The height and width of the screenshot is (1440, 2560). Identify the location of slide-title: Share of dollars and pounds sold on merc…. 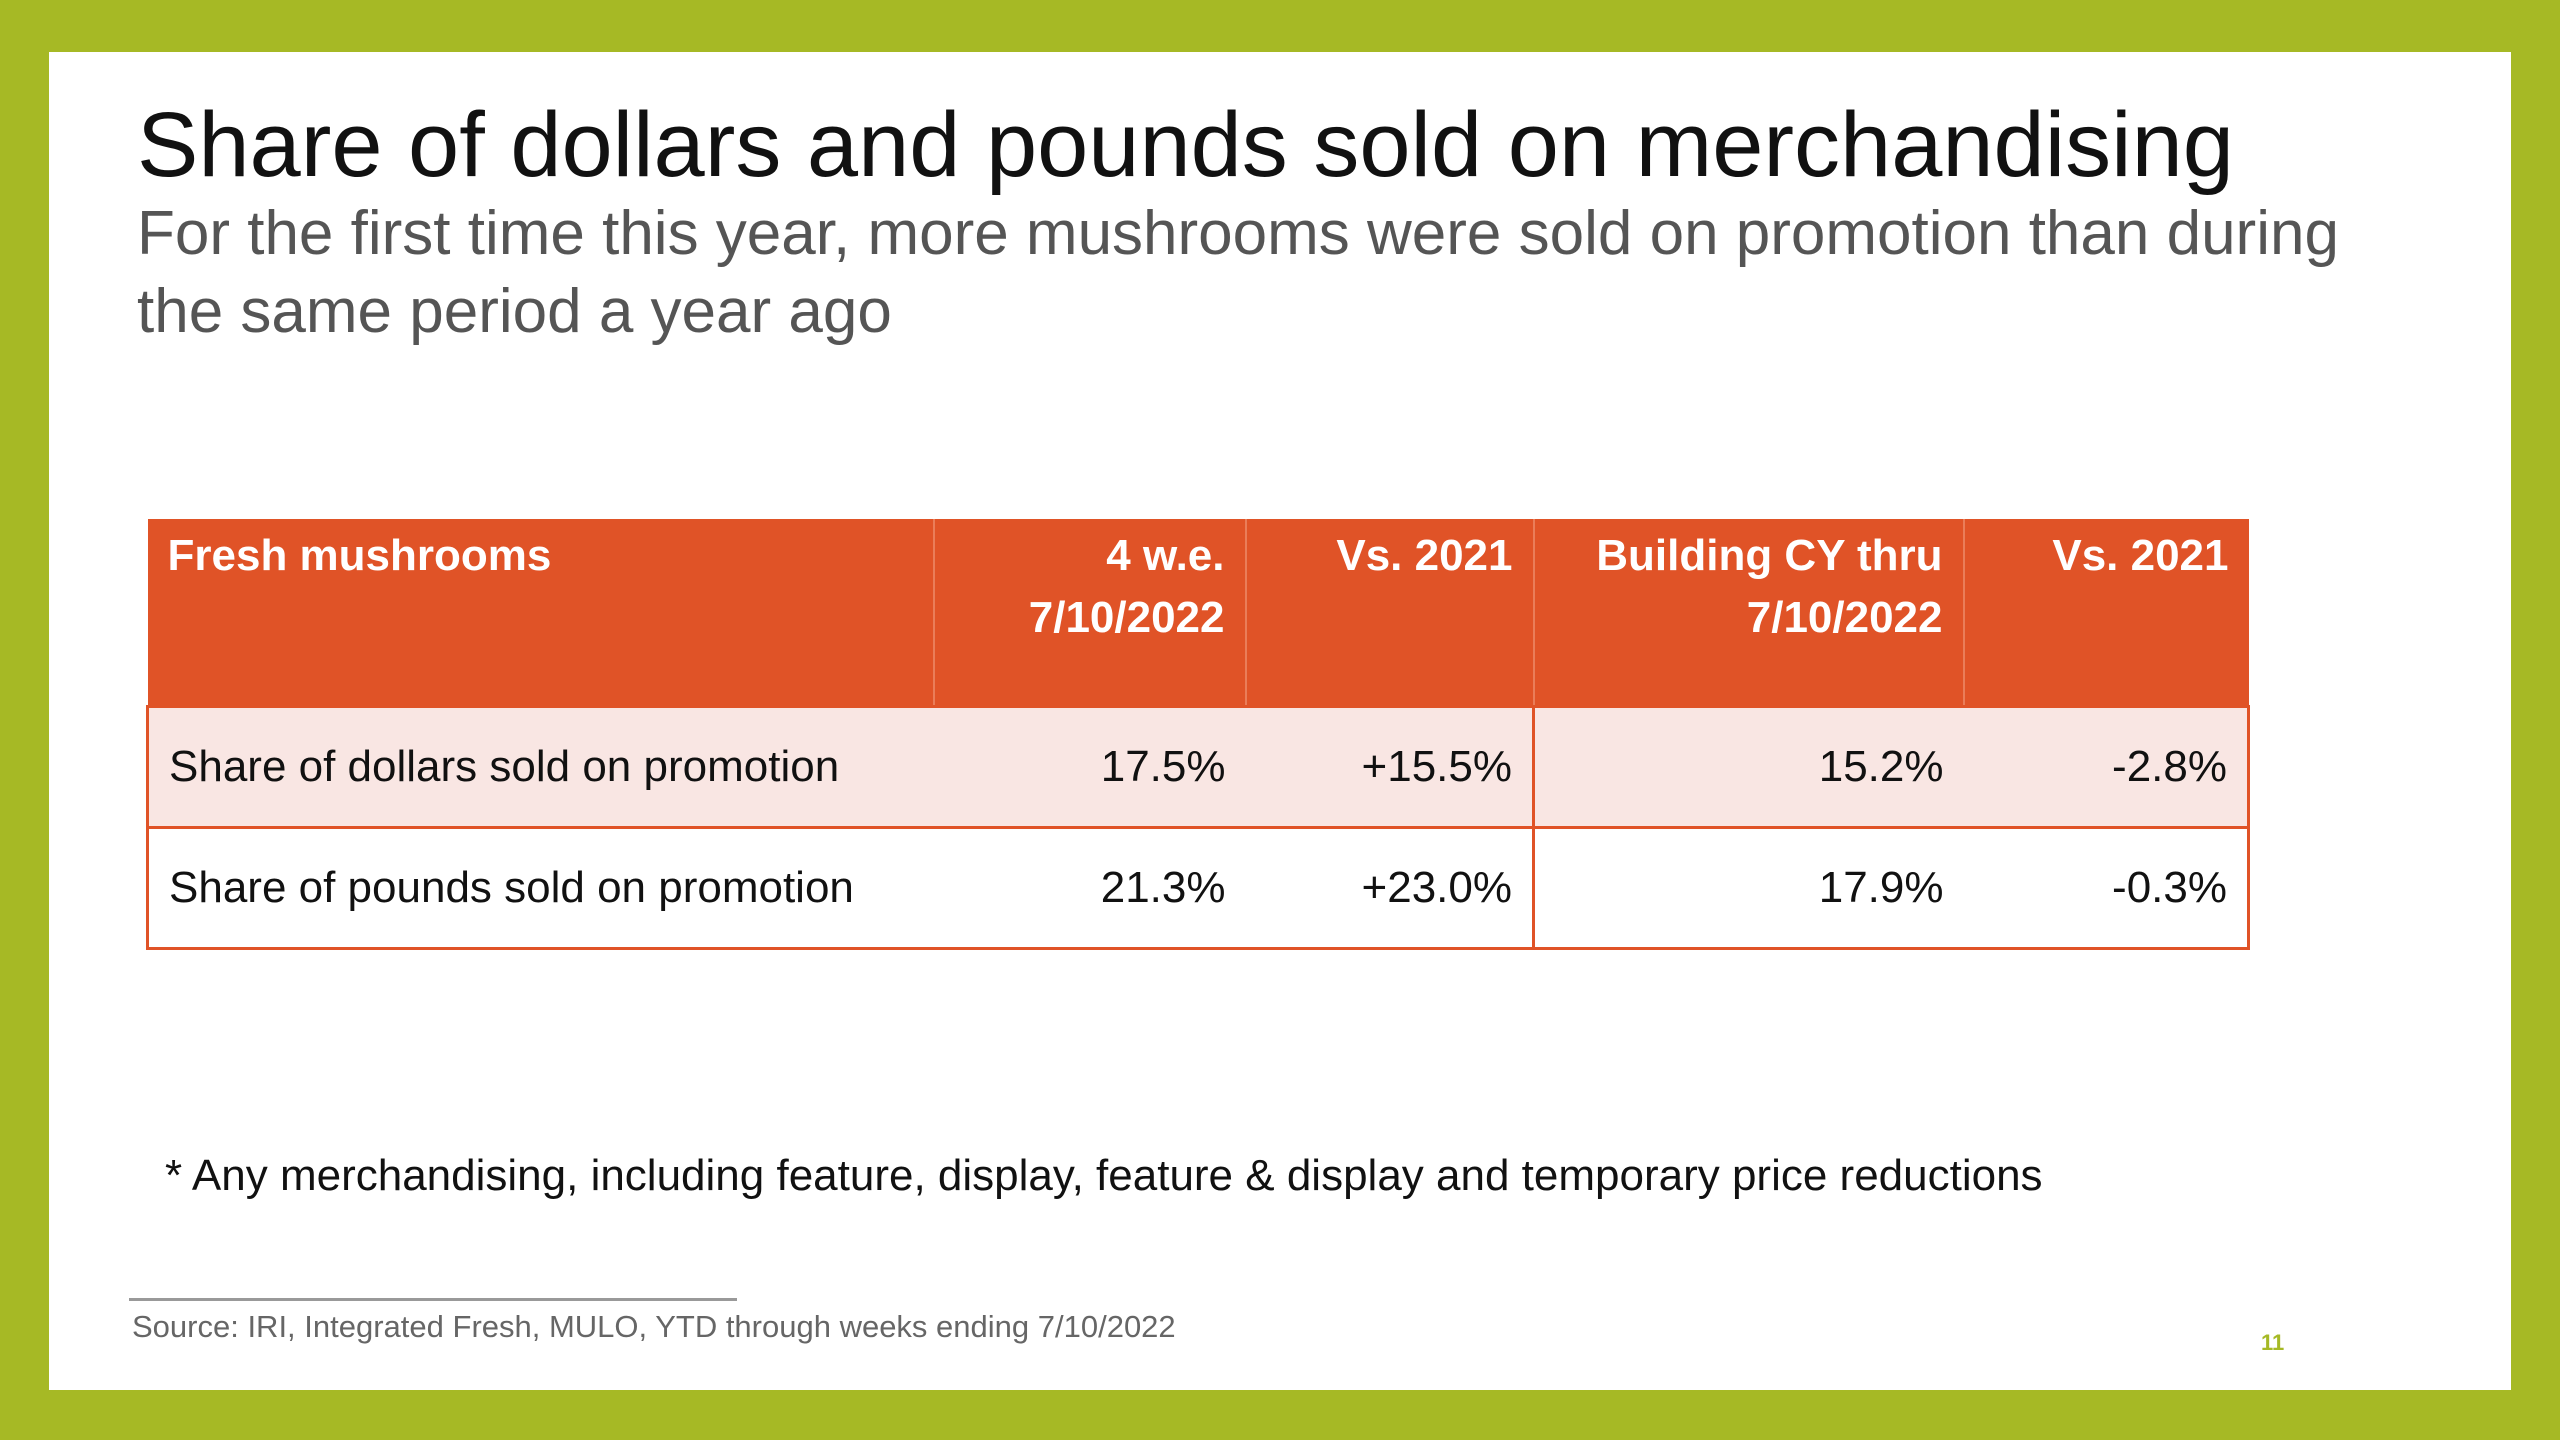
(1185, 145).